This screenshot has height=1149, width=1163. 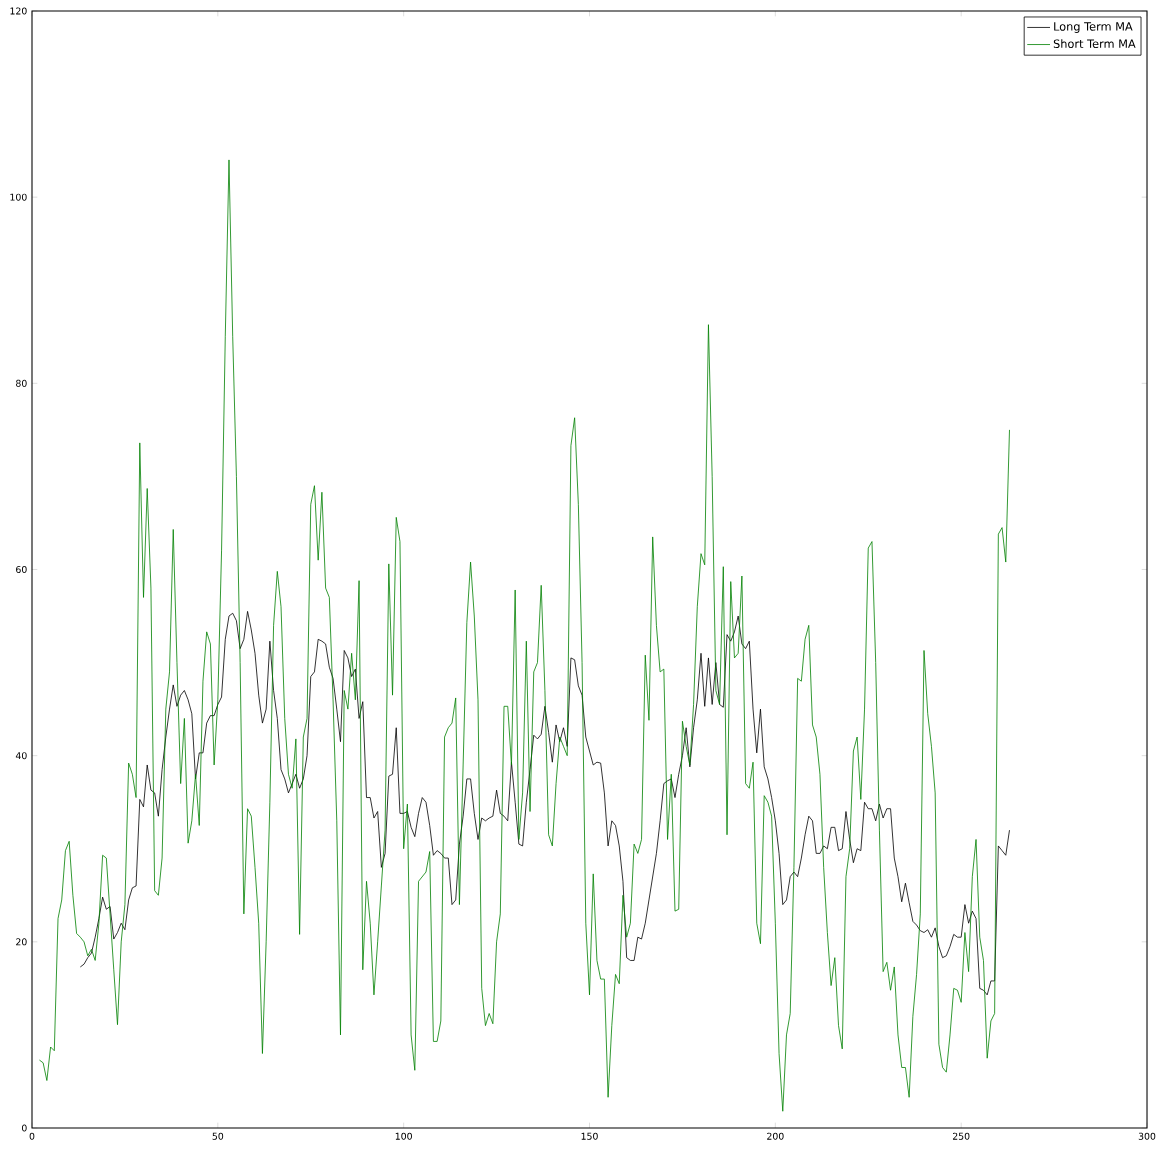 What do you see at coordinates (1094, 44) in the screenshot?
I see `legend-label: Short Term MA` at bounding box center [1094, 44].